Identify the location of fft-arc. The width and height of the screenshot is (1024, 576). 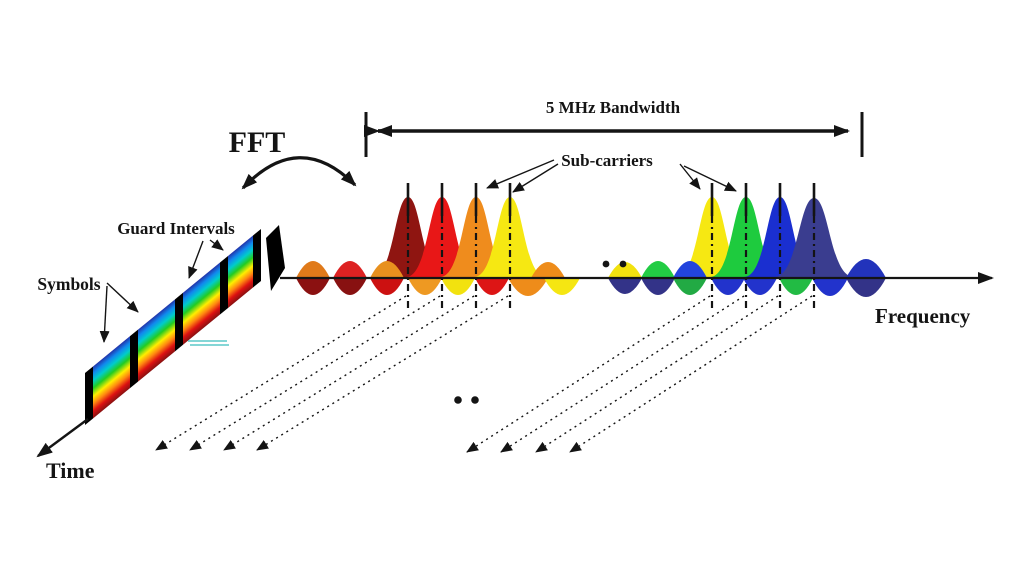
(299, 172).